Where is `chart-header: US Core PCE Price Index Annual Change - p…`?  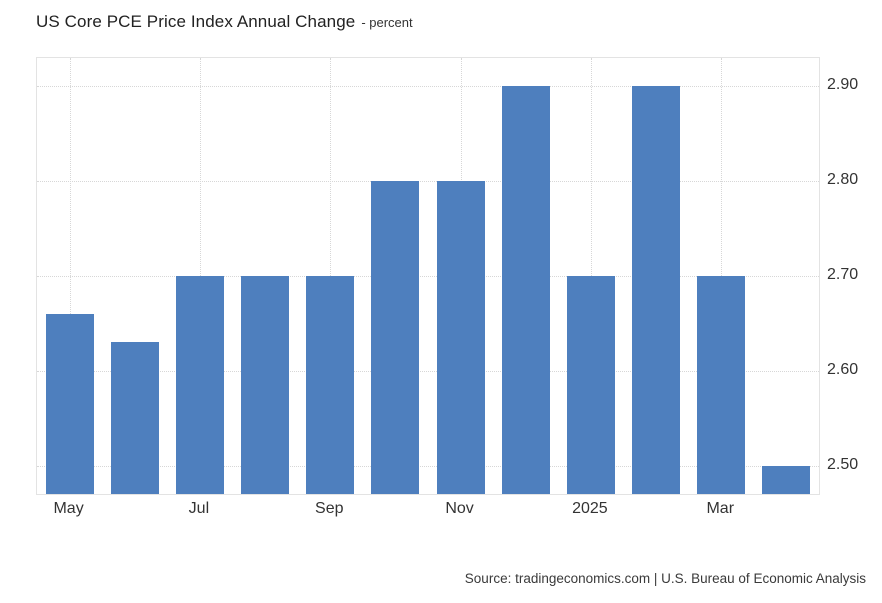
chart-header: US Core PCE Price Index Annual Change - p… is located at coordinates (224, 22).